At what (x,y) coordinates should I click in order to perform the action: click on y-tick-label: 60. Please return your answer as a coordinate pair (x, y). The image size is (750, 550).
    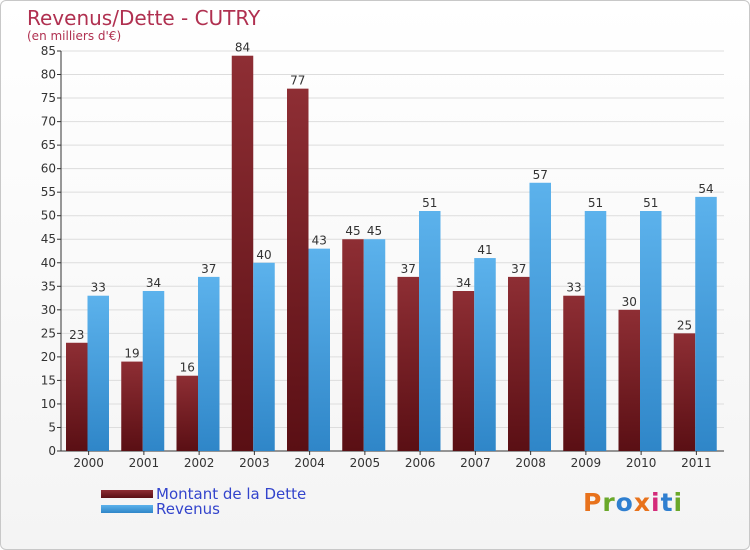
    Looking at the image, I should click on (48, 169).